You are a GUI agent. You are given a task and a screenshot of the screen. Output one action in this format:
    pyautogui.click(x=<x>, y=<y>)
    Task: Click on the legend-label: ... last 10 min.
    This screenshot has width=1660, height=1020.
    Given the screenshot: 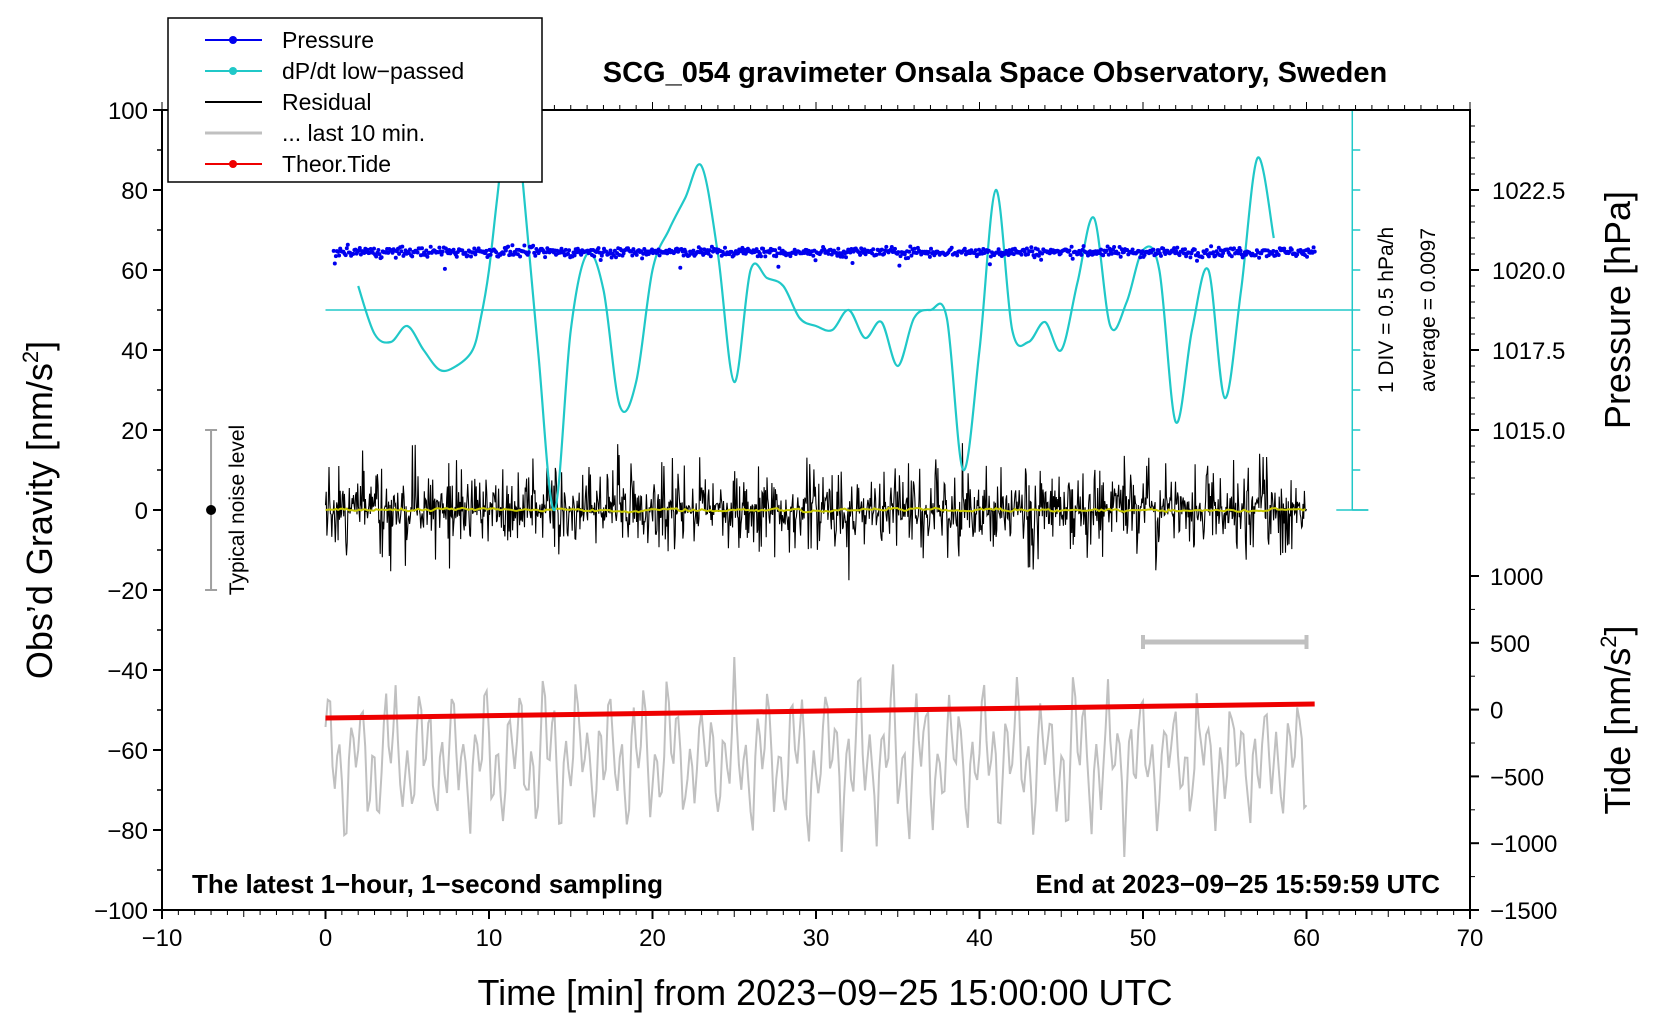 What is the action you would take?
    pyautogui.click(x=353, y=133)
    